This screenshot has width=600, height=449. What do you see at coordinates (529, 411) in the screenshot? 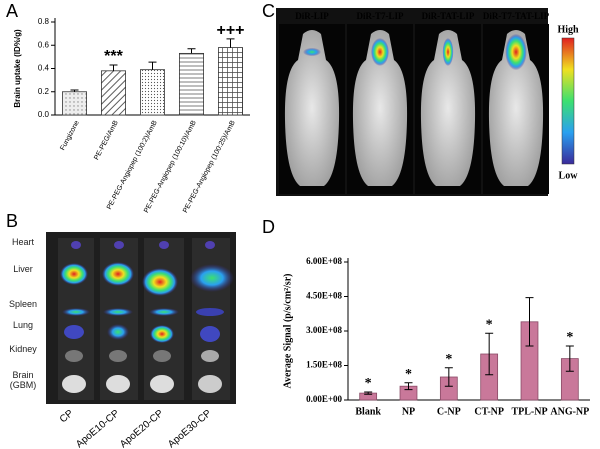
I see `x-tick-label: TPL-NP` at bounding box center [529, 411].